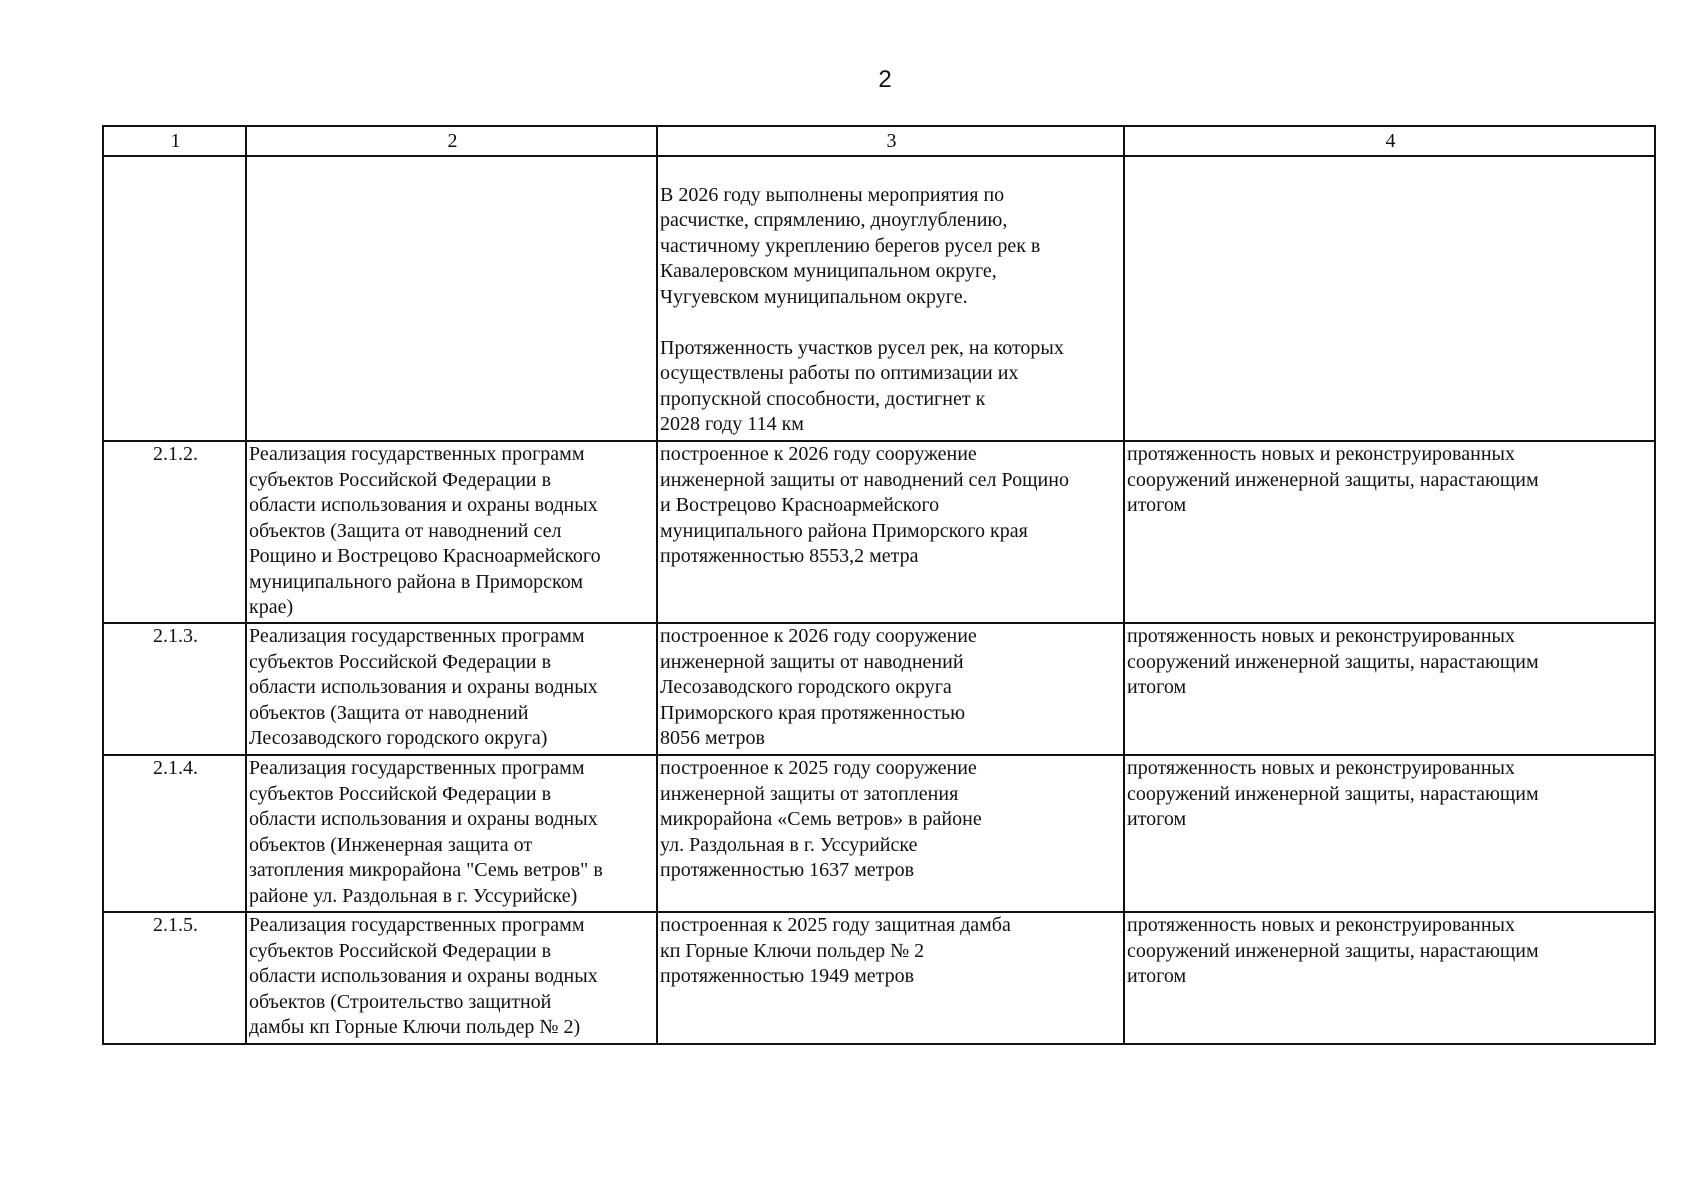  What do you see at coordinates (426, 870) in the screenshot?
I see `program-line: затопления микрорайона "Семь ветров" в` at bounding box center [426, 870].